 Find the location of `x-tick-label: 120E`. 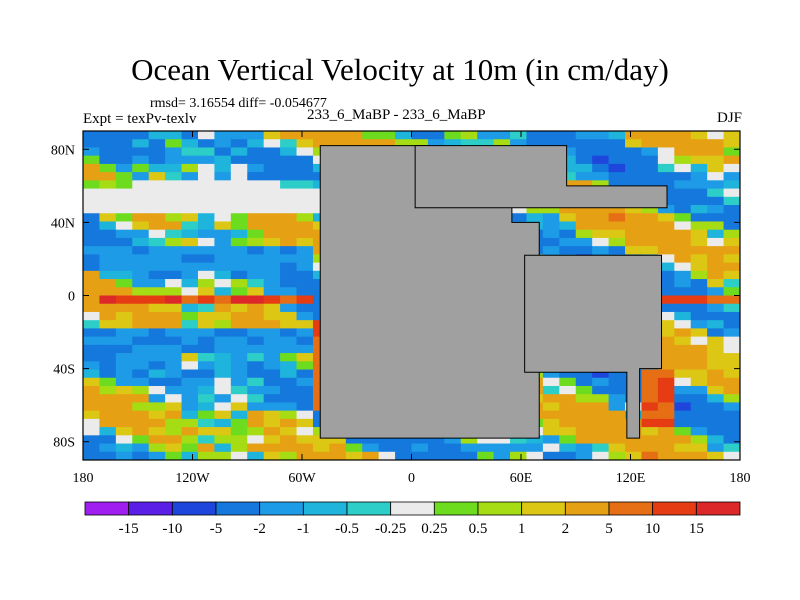

x-tick-label: 120E is located at coordinates (631, 478).